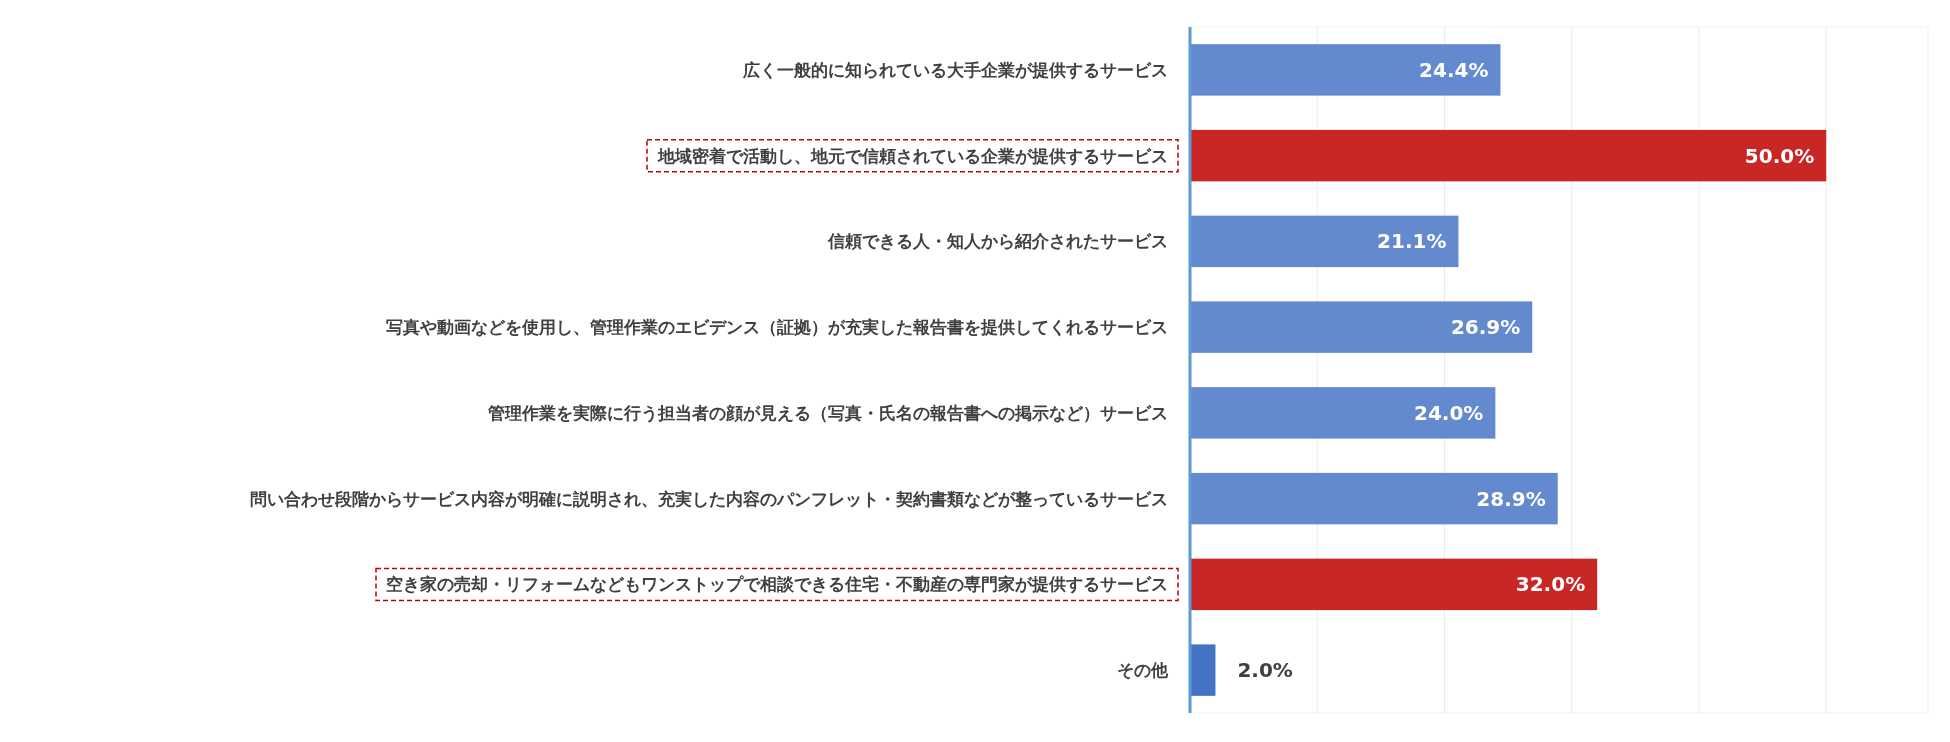 This screenshot has height=742, width=1950. What do you see at coordinates (1412, 241) in the screenshot?
I see `data-label: 21.1%` at bounding box center [1412, 241].